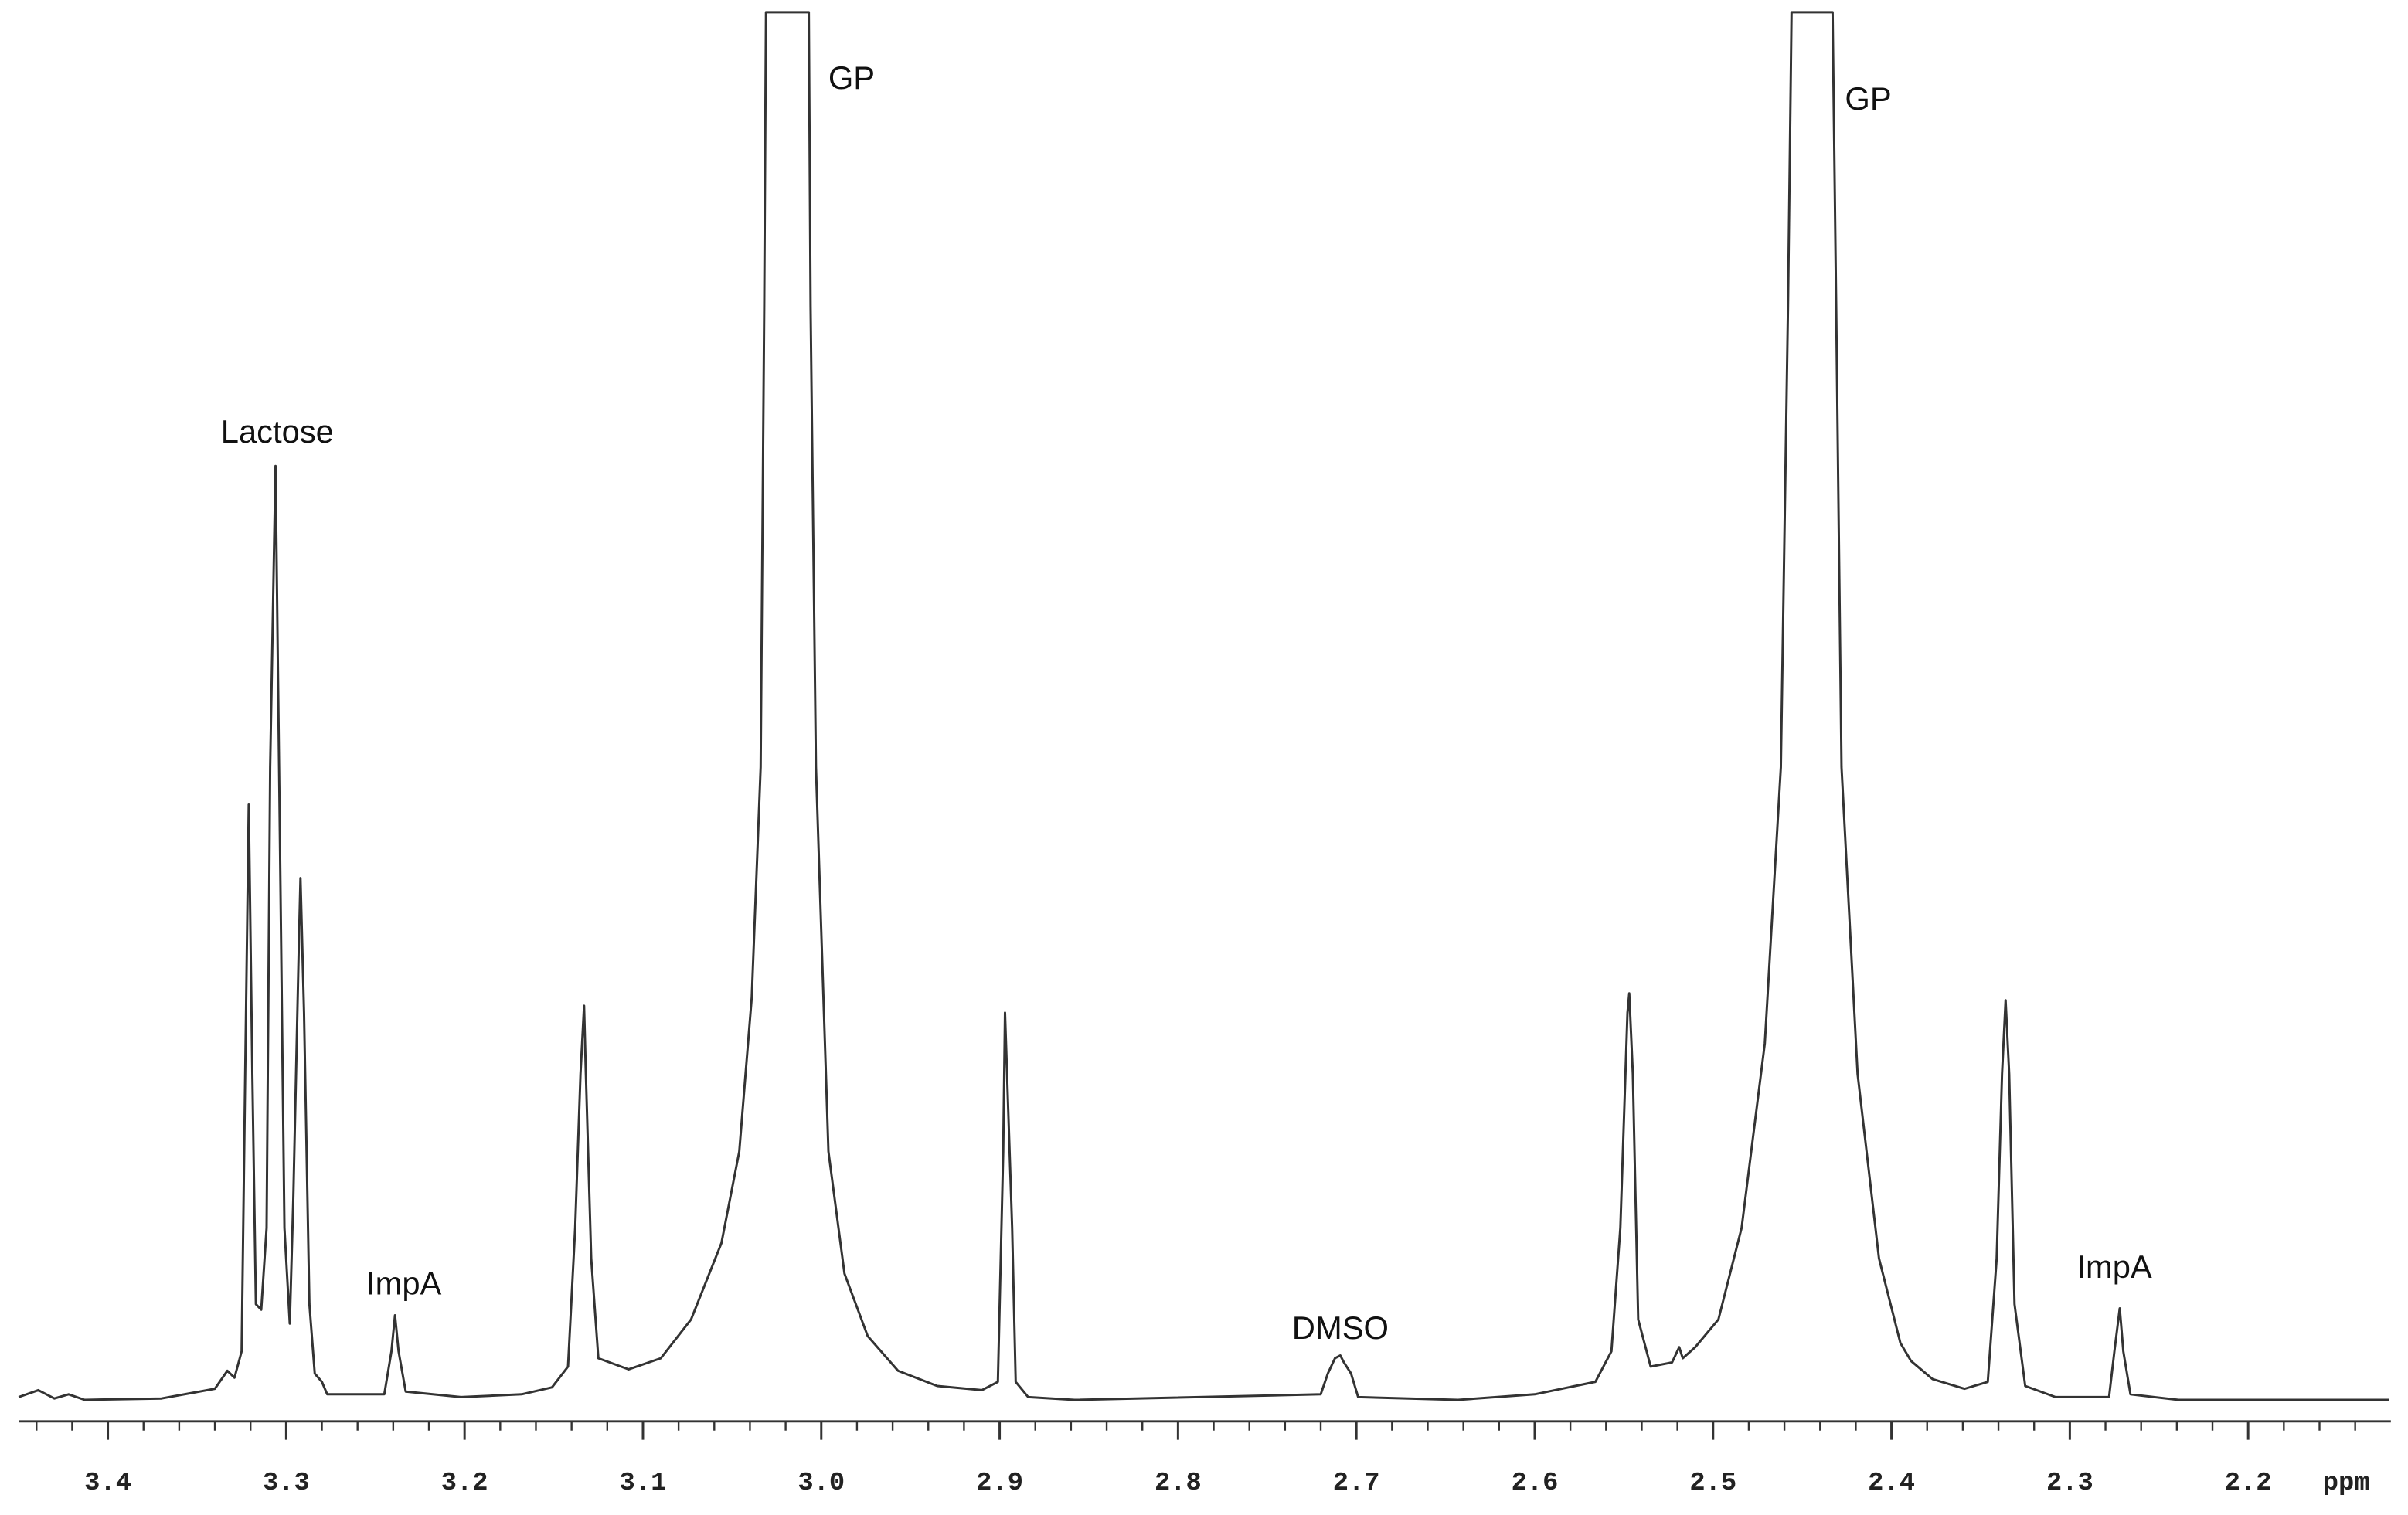 The height and width of the screenshot is (1515, 2408). I want to click on x-tick-label: 2.3, so click(2069, 1483).